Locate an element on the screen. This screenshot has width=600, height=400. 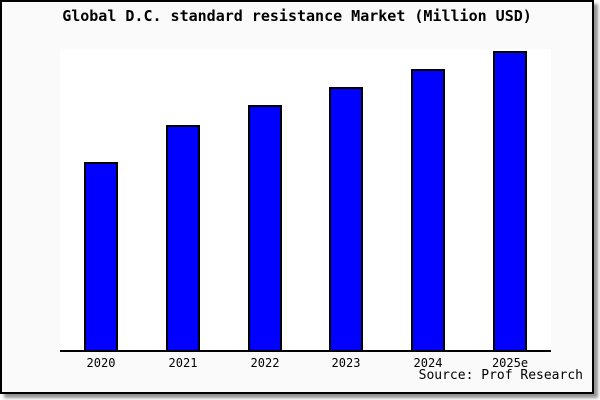
x-tick-label-2020: 2020 is located at coordinates (101, 363).